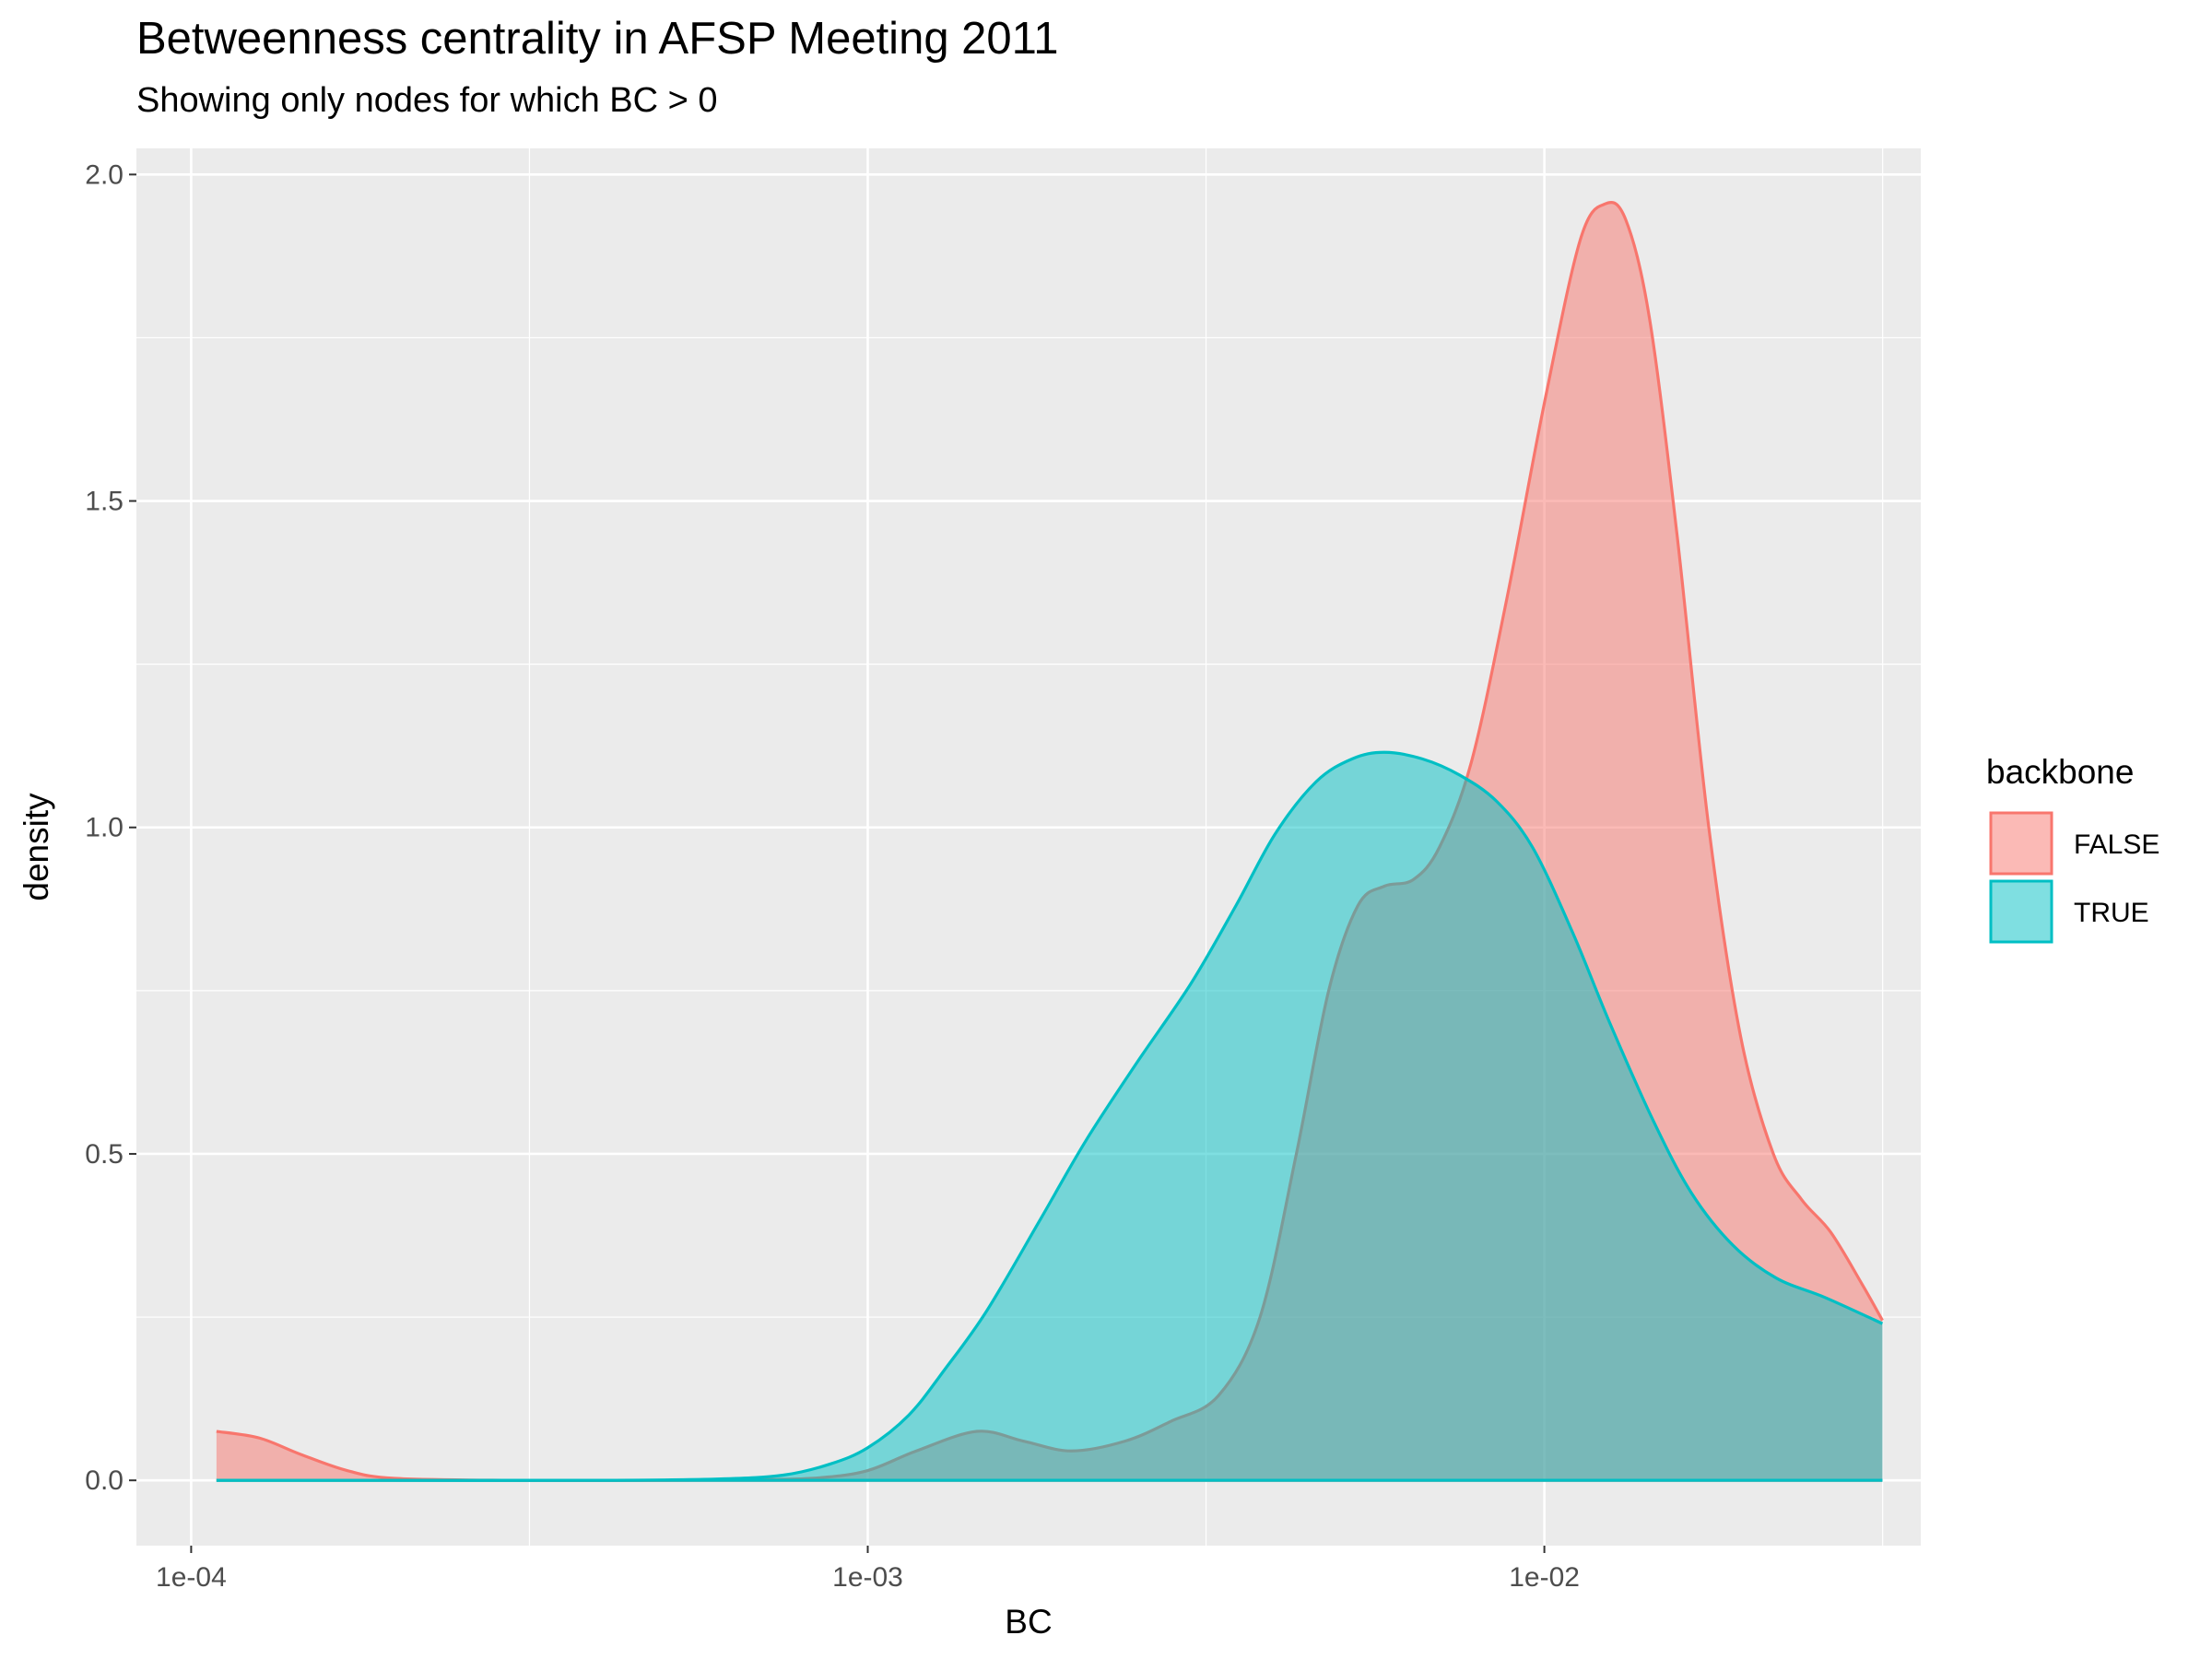 The width and height of the screenshot is (2212, 1659). What do you see at coordinates (2111, 913) in the screenshot?
I see `legend-label-true: TRUE` at bounding box center [2111, 913].